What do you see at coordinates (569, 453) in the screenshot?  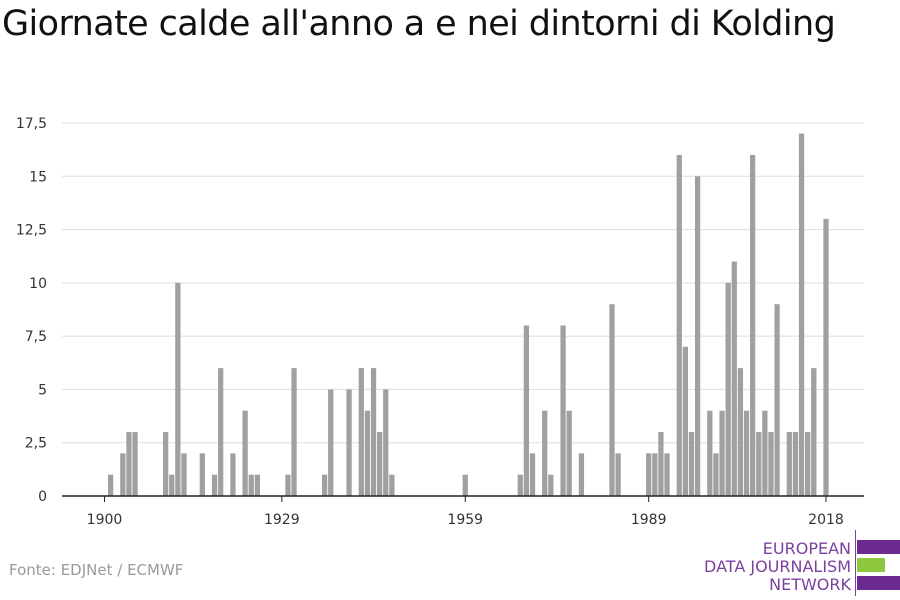 I see `bar-1976` at bounding box center [569, 453].